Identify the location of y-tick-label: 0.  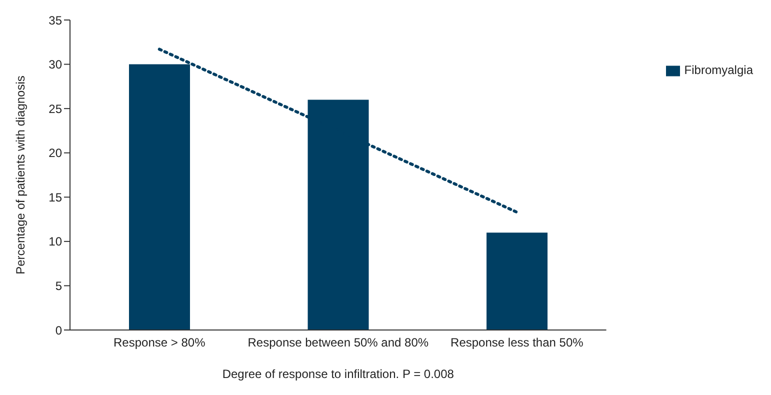
(58, 330).